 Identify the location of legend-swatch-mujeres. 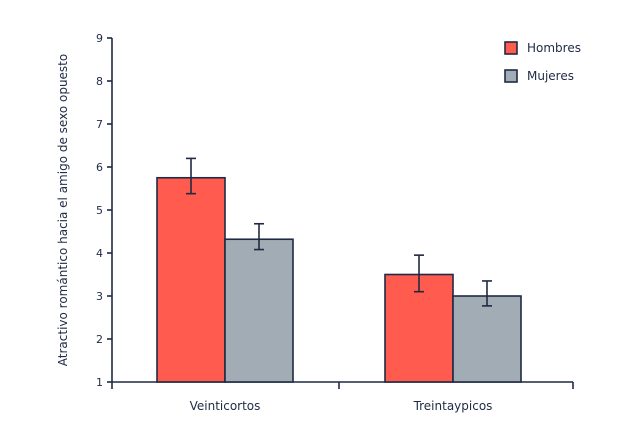
(511, 76).